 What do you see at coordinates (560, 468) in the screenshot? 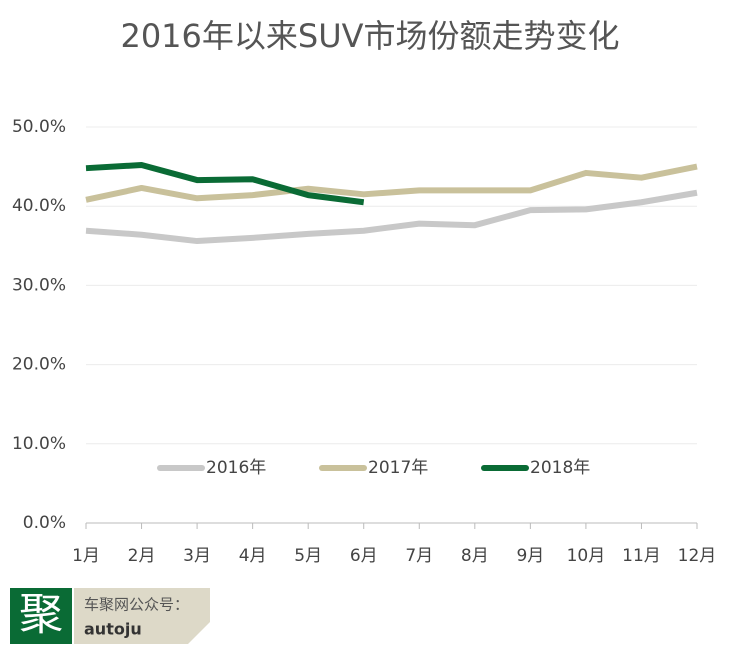
I see `legend-label: 2018年` at bounding box center [560, 468].